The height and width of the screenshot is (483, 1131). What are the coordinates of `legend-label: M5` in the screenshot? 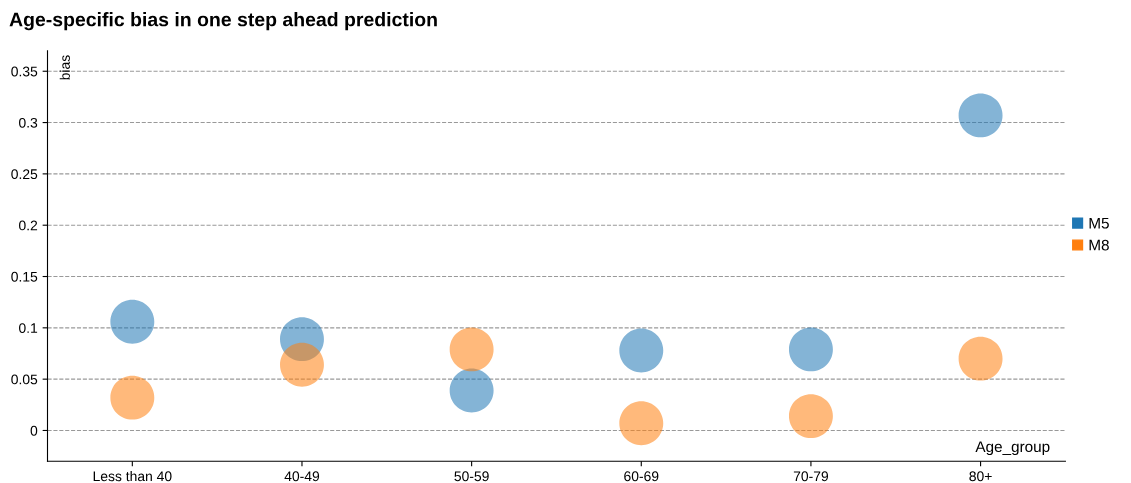 It's located at (1099, 223).